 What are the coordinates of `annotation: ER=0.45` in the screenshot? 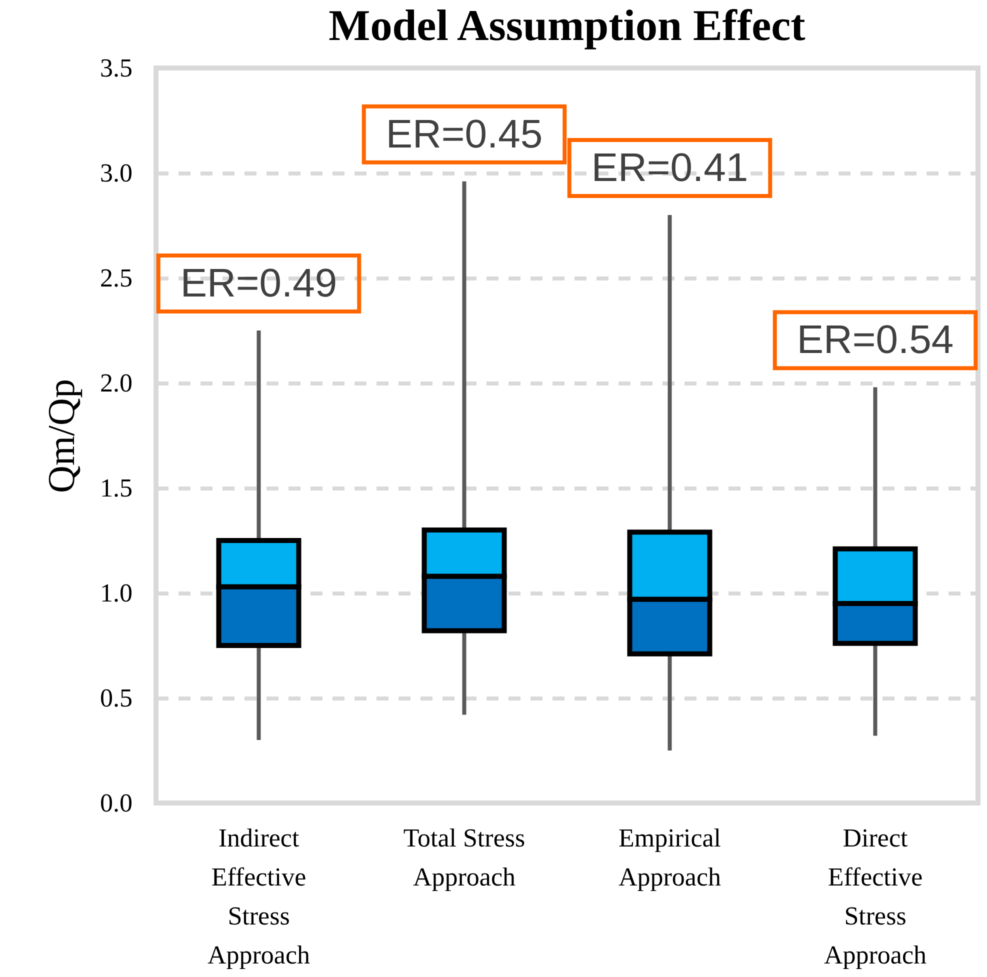 It's located at (464, 134).